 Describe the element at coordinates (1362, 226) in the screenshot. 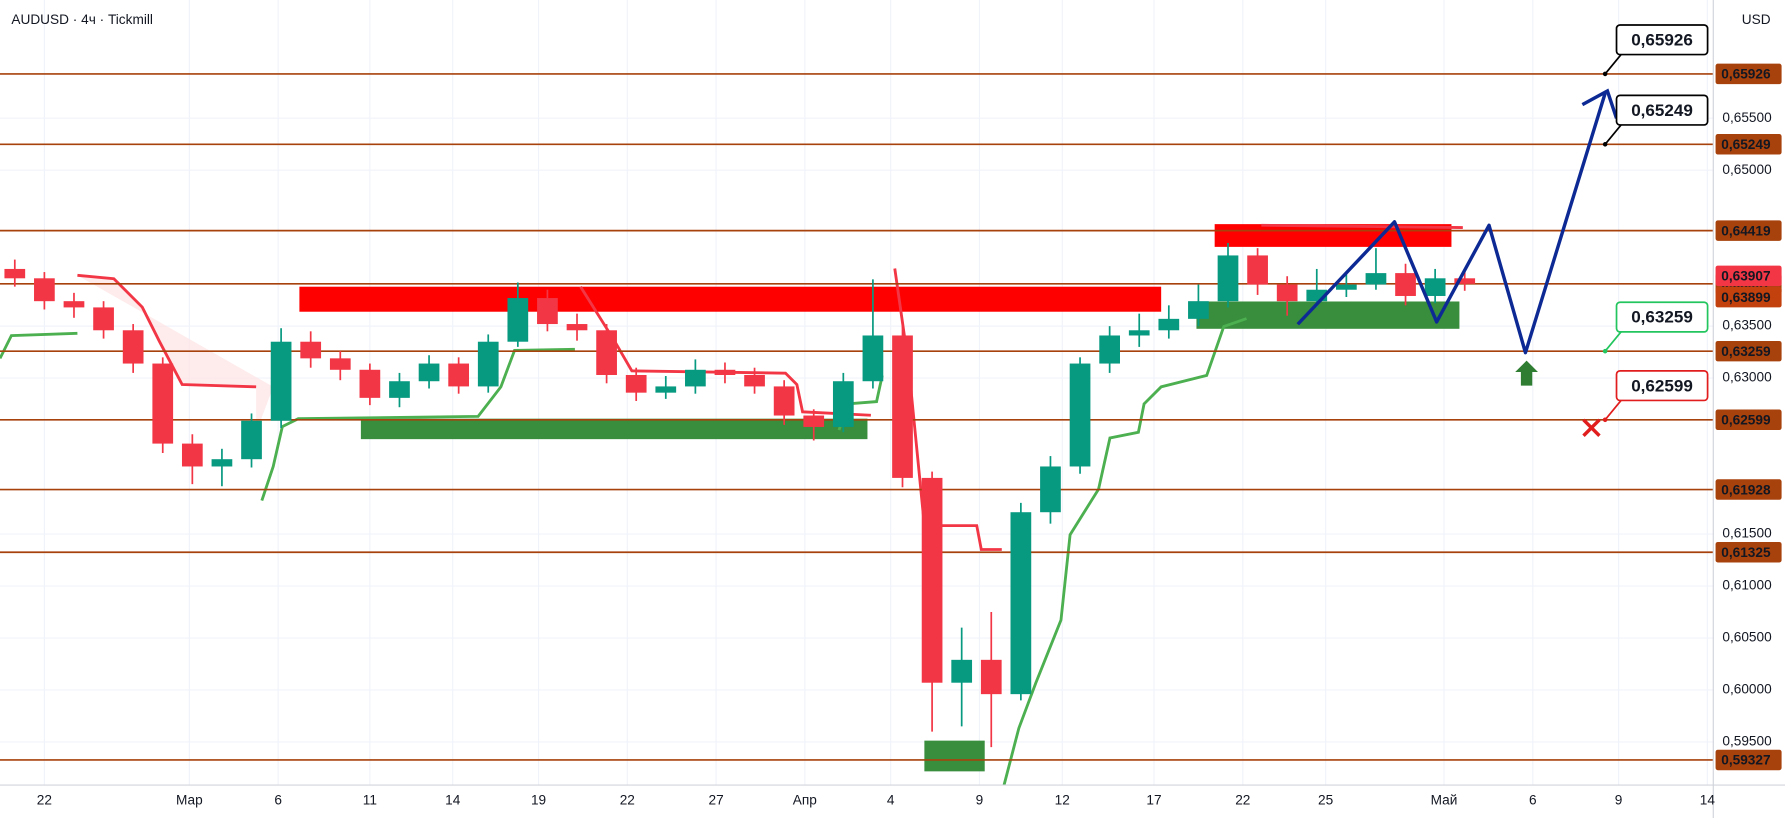

I see `down-trend-line` at that location.